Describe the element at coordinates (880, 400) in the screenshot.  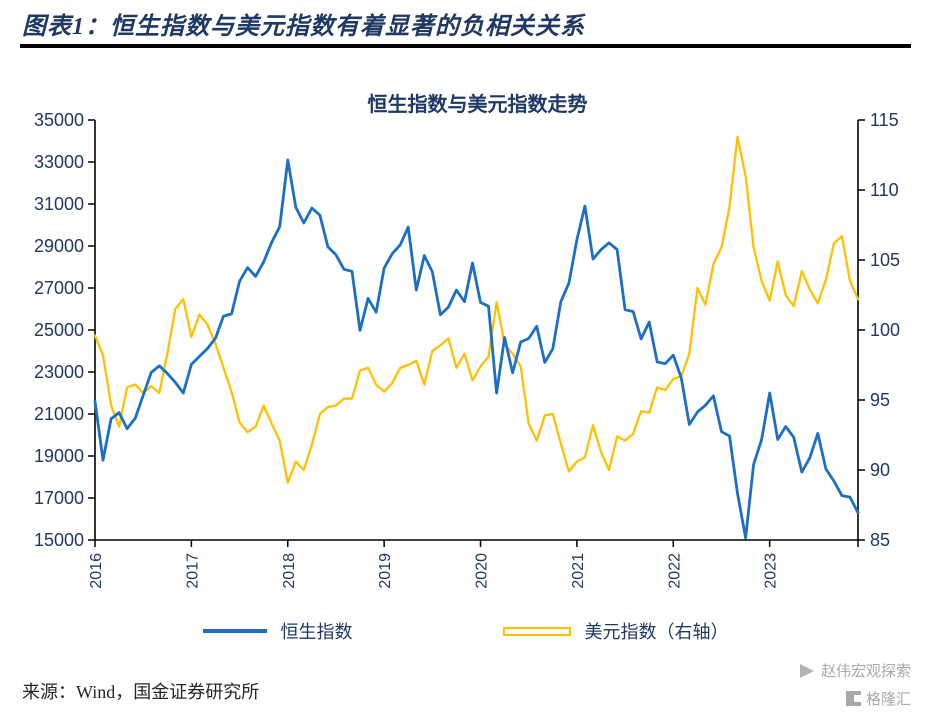
I see `right-axis-tick-label: 95` at that location.